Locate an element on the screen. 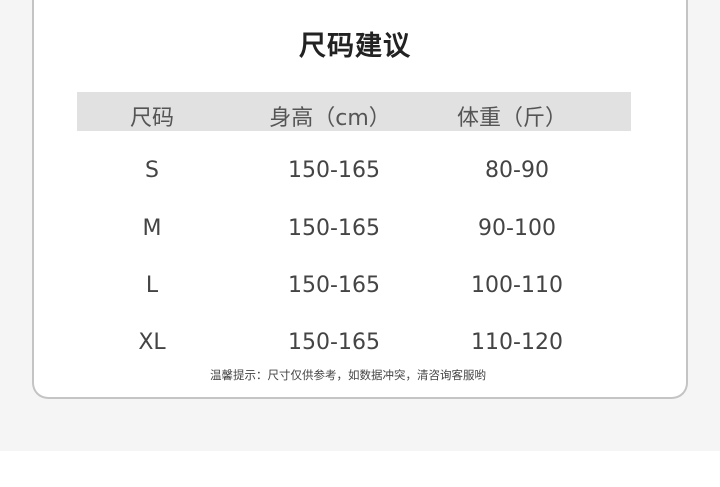 This screenshot has height=487, width=720. weight-cell: 110-120 is located at coordinates (517, 342).